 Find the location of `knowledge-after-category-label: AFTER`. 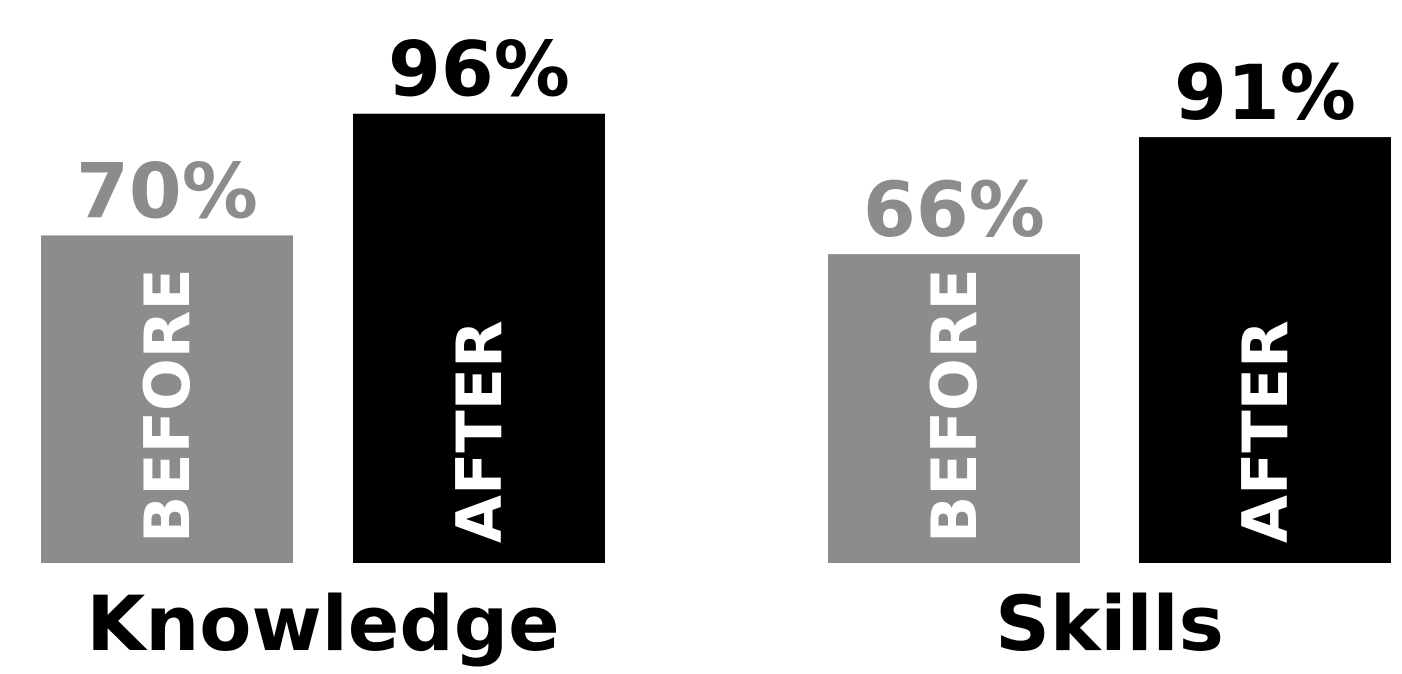

knowledge-after-category-label: AFTER is located at coordinates (479, 431).